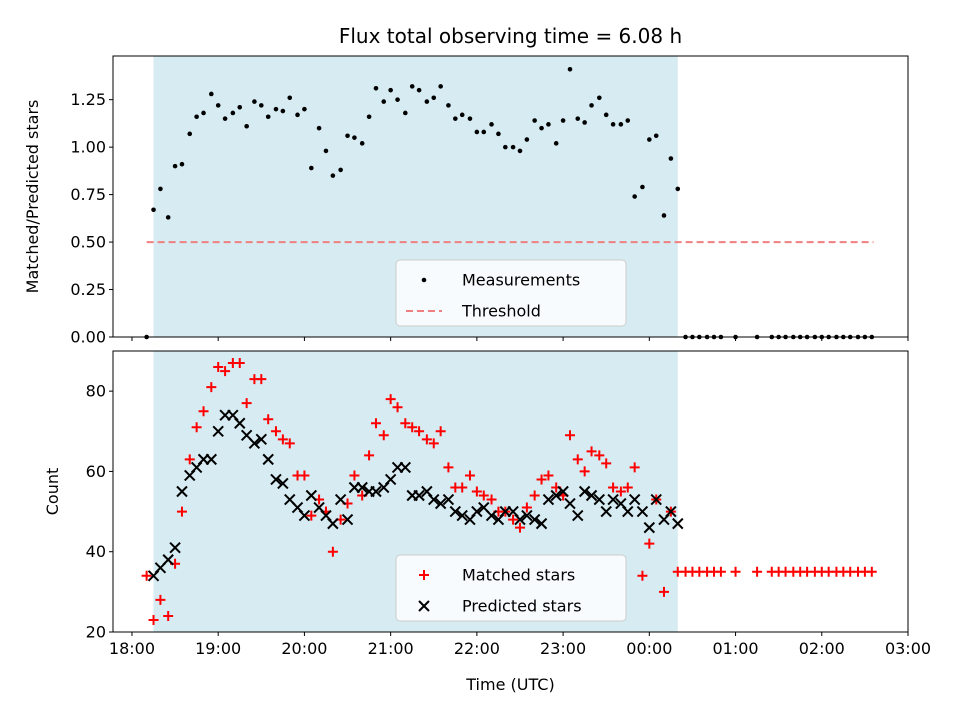  I want to click on legend: Matched stars Predicted stars, so click(511, 588).